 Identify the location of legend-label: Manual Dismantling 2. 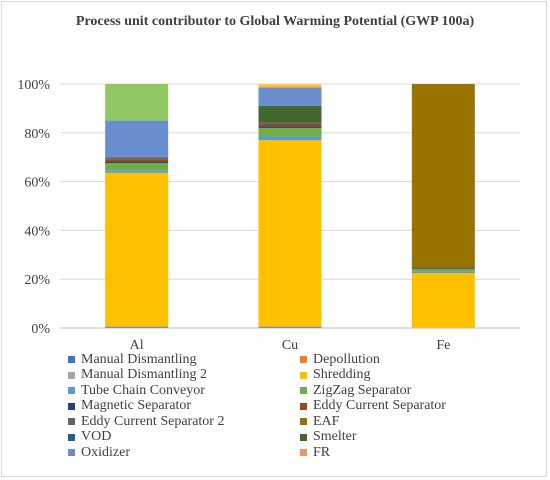
(144, 375).